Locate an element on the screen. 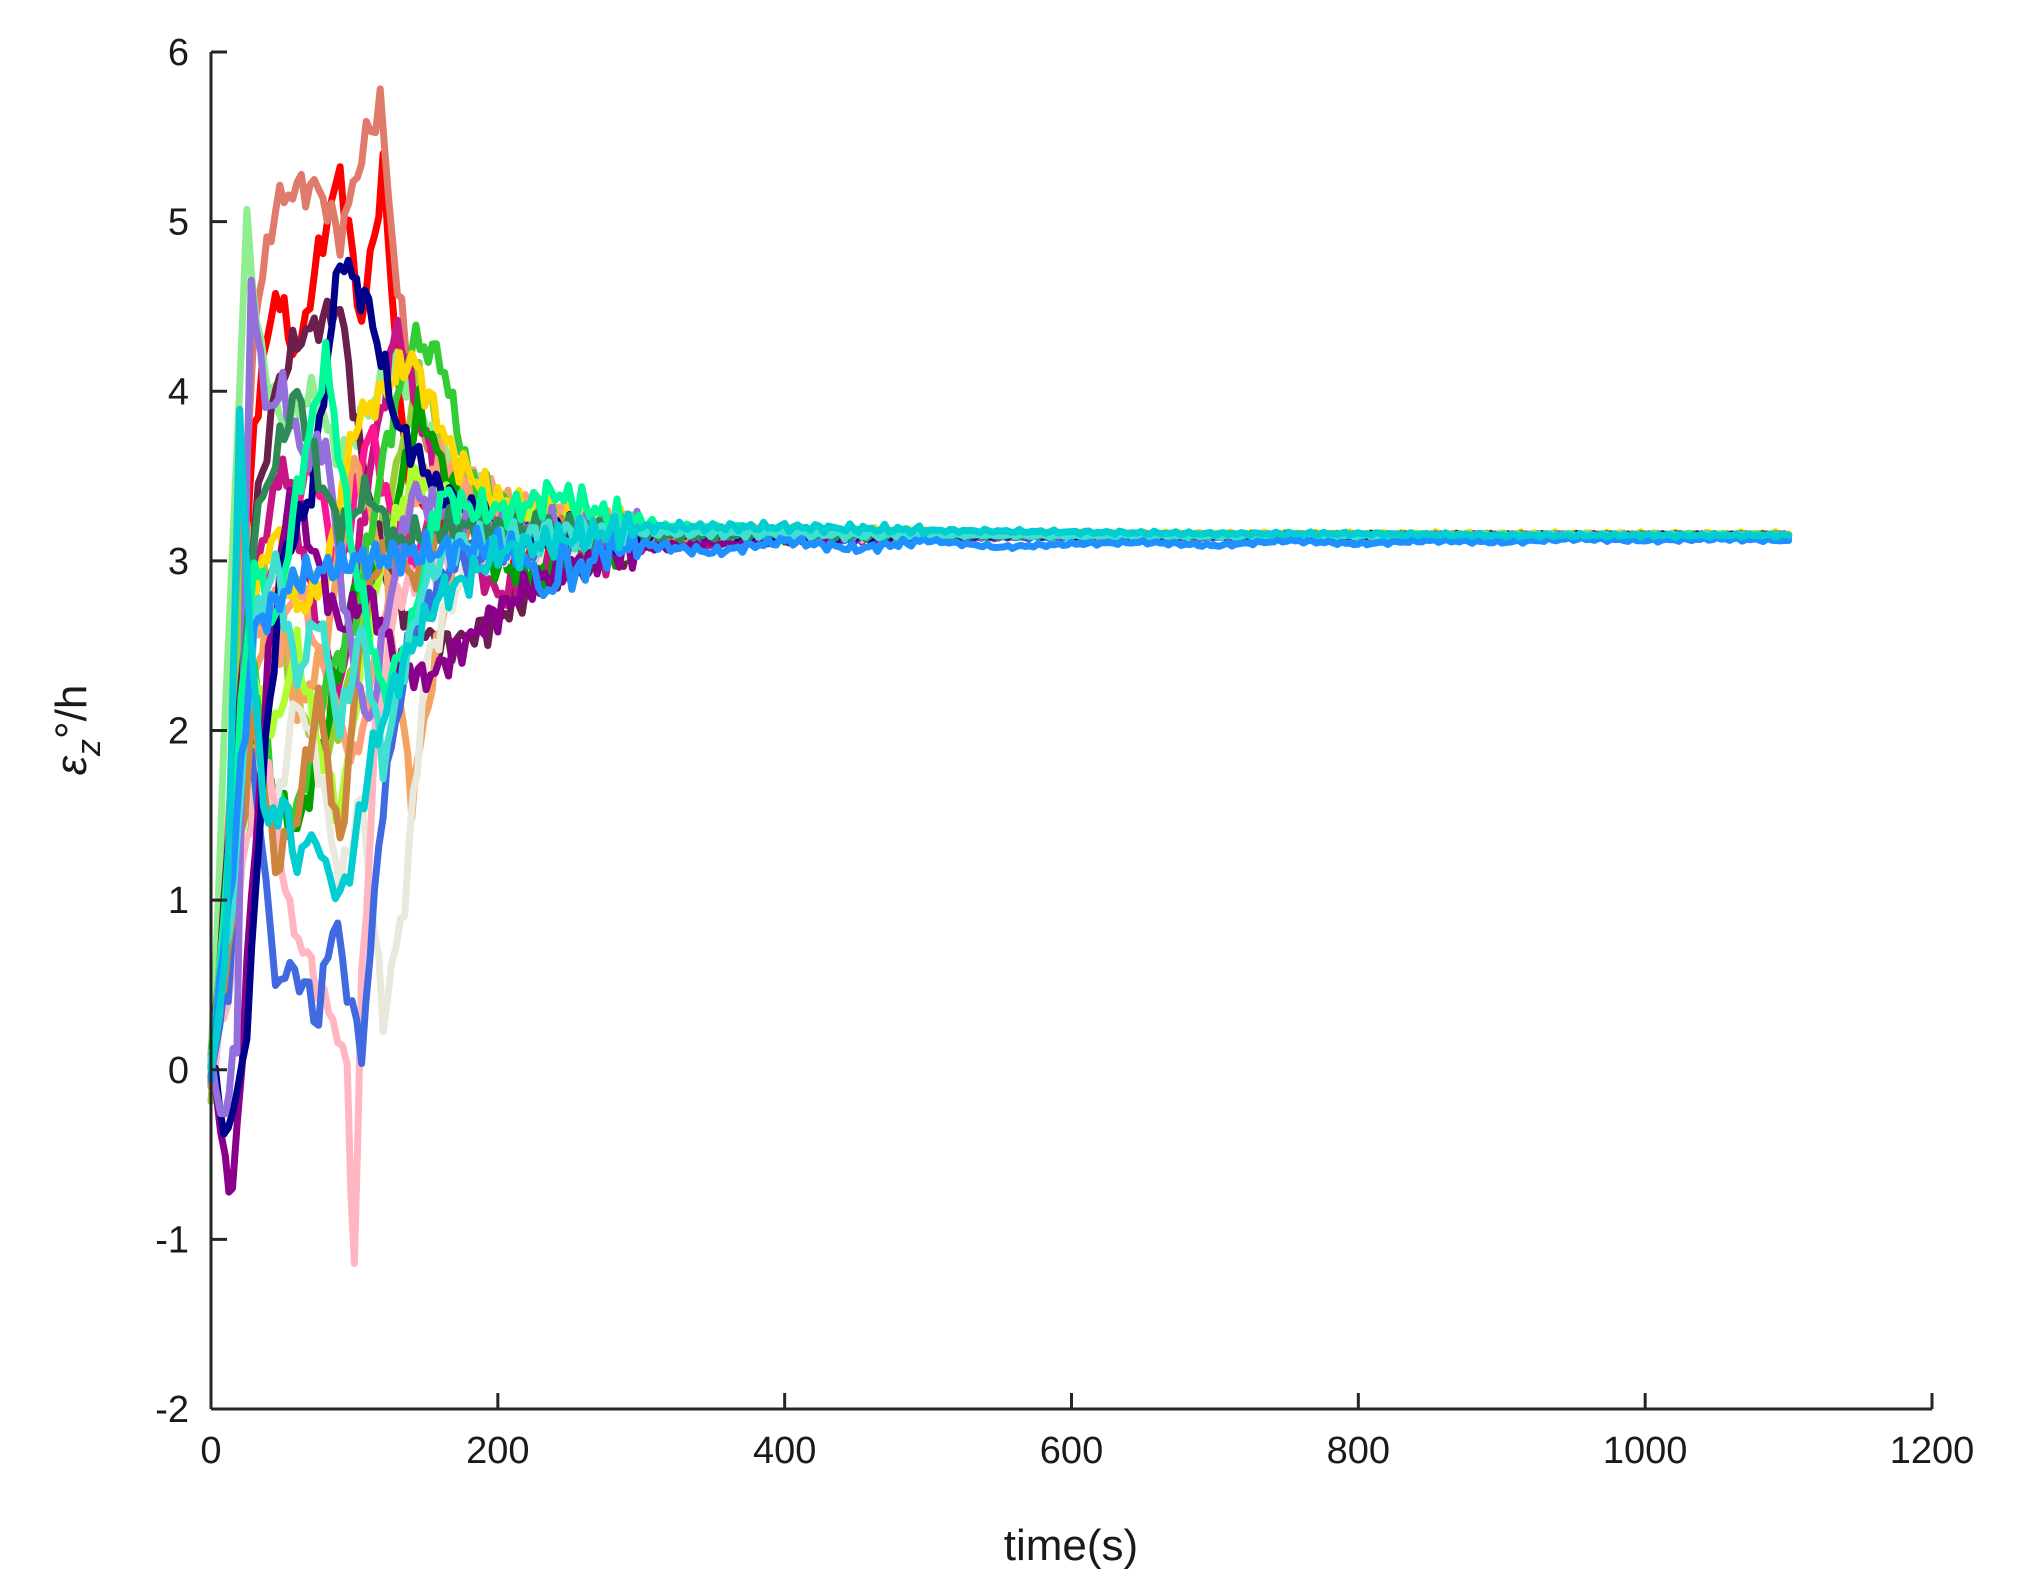  x-tick-label: 1200 is located at coordinates (1932, 1451).